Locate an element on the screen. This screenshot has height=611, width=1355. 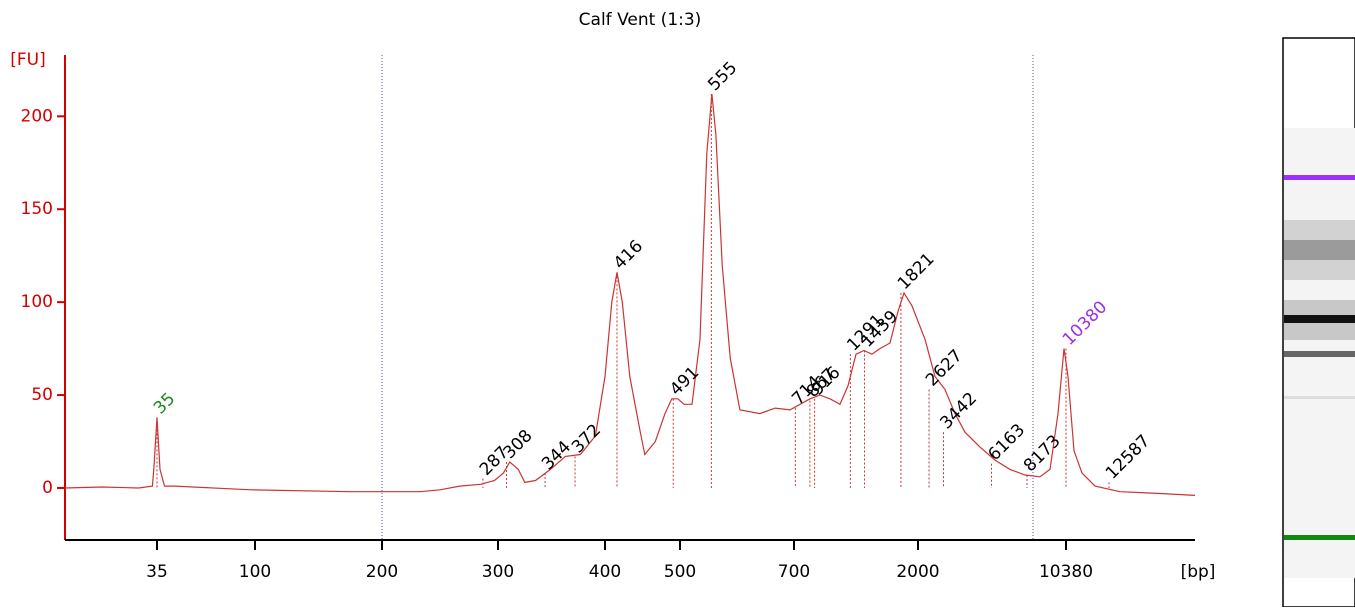
x-tick-label: 300 is located at coordinates (498, 572).